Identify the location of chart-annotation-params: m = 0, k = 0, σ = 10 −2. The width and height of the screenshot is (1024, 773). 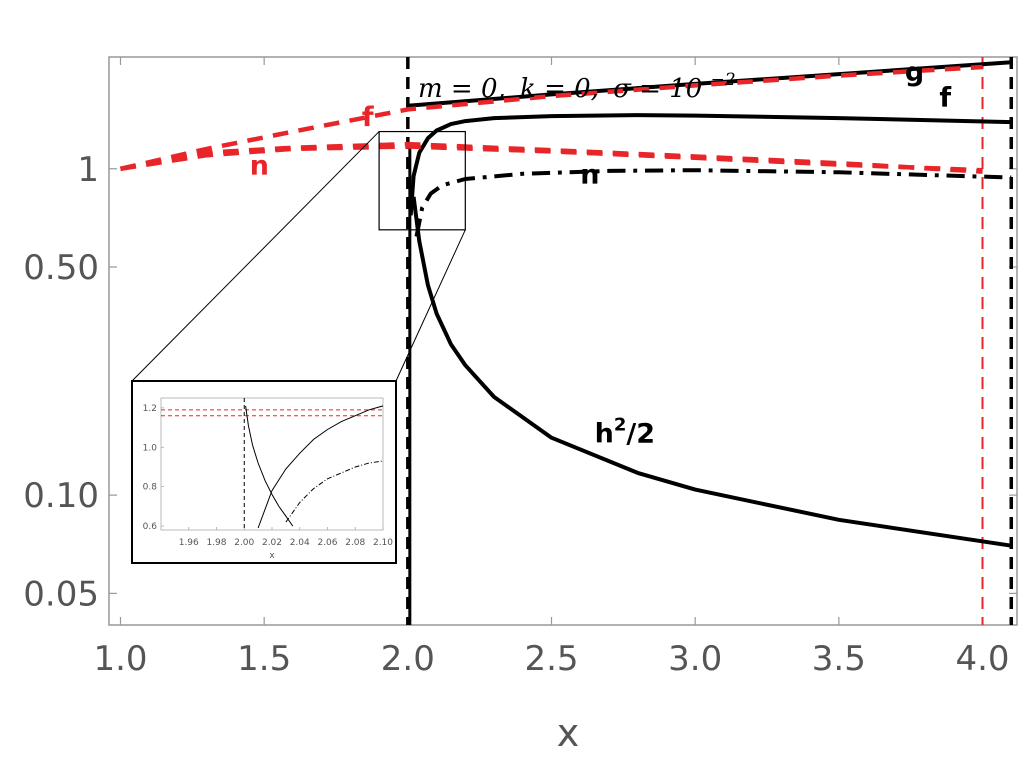
(577, 87).